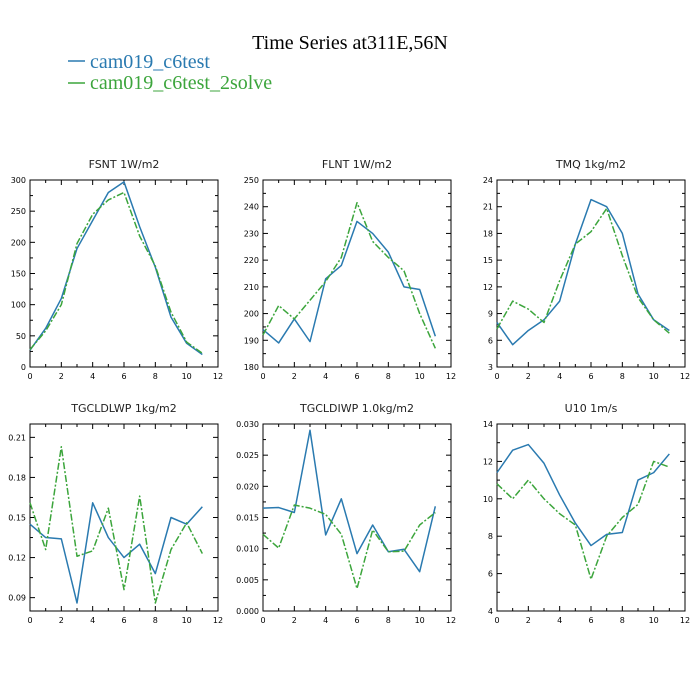  I want to click on panel-title: TGCLDLWP 1kg/m2, so click(123, 408).